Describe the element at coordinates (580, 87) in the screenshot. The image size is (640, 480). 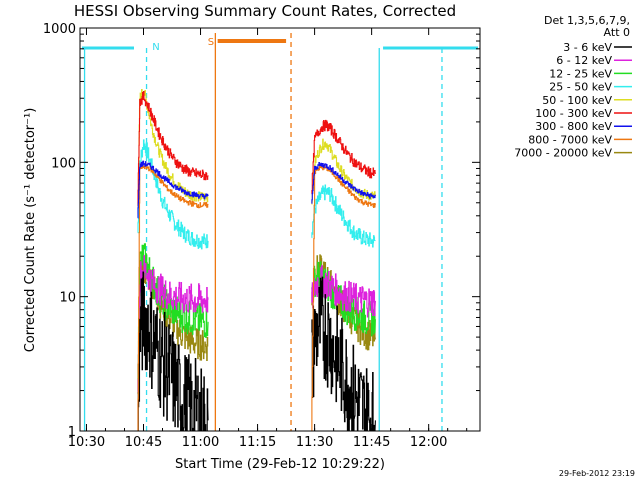
I see `legend-label-3: 25 - 50 keV` at that location.